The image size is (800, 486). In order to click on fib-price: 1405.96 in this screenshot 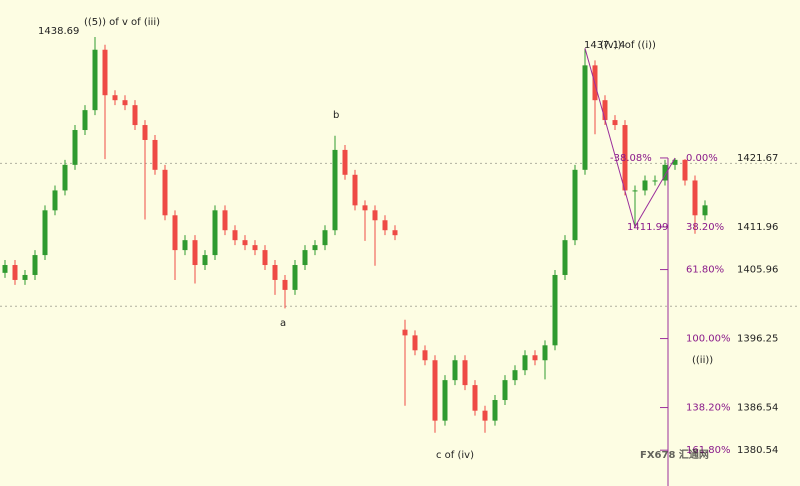, I will do `click(757, 270)`.